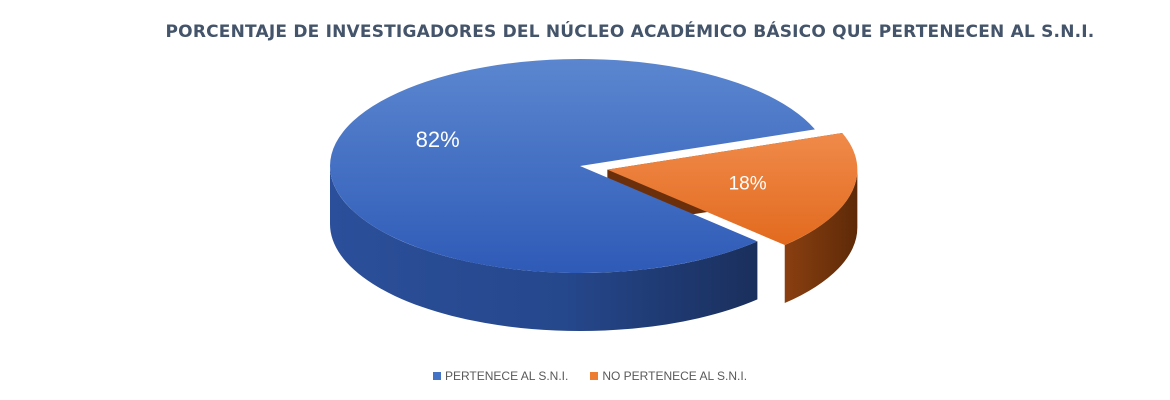  I want to click on pie-slice-no-pertenece, so click(732, 189).